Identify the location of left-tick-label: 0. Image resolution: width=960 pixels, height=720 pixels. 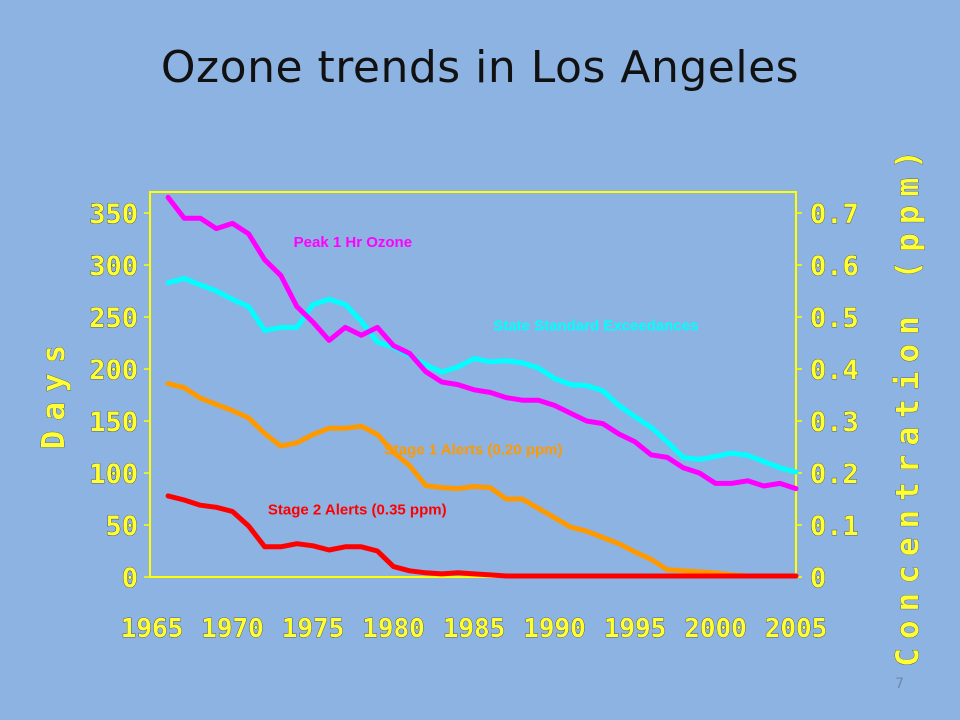
(130, 578).